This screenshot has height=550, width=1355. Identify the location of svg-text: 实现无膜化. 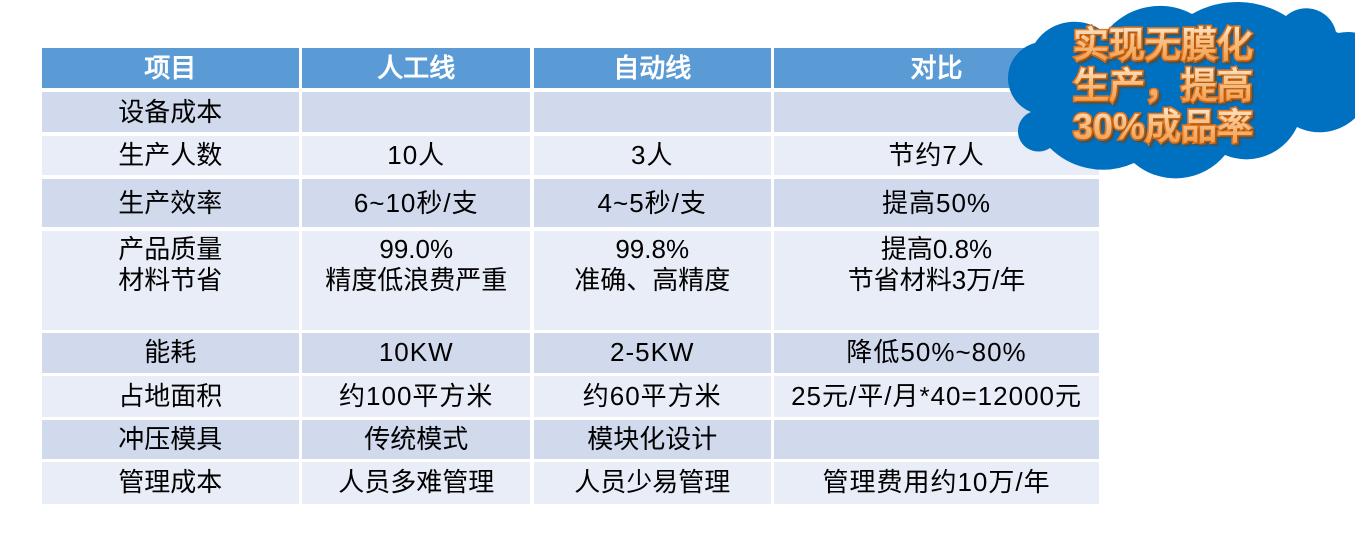
(1163, 44).